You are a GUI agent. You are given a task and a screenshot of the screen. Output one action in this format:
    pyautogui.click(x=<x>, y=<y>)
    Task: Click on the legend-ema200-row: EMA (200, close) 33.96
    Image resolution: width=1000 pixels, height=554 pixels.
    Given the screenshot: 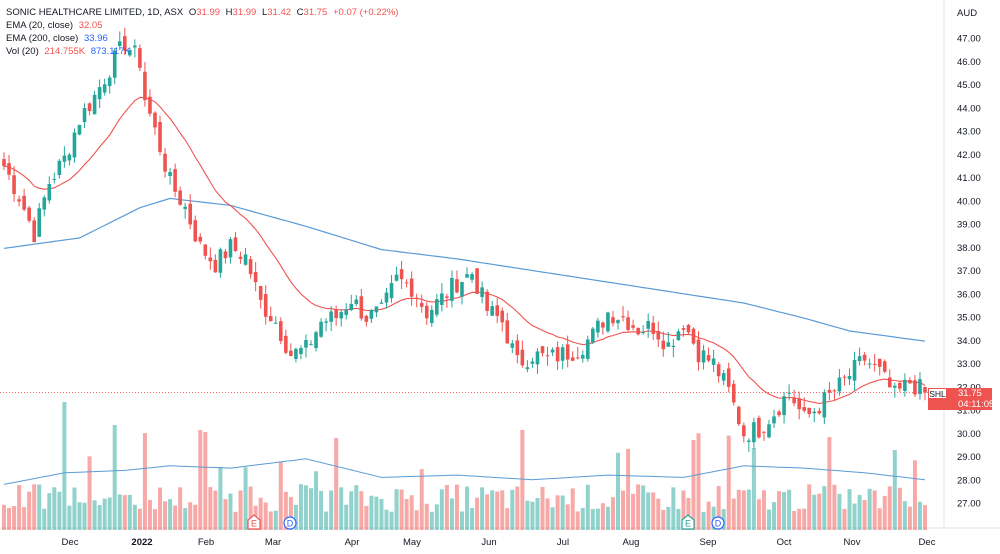 What is the action you would take?
    pyautogui.click(x=202, y=38)
    